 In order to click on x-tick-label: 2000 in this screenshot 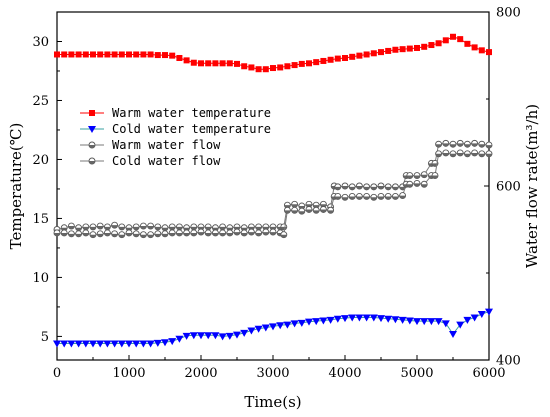, I will do `click(200, 373)`.